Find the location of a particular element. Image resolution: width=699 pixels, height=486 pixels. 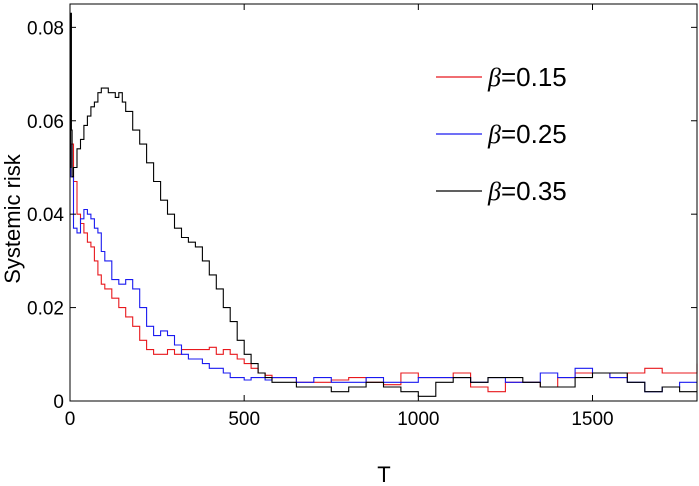

y-tick-label: 0.06 is located at coordinates (45, 122).